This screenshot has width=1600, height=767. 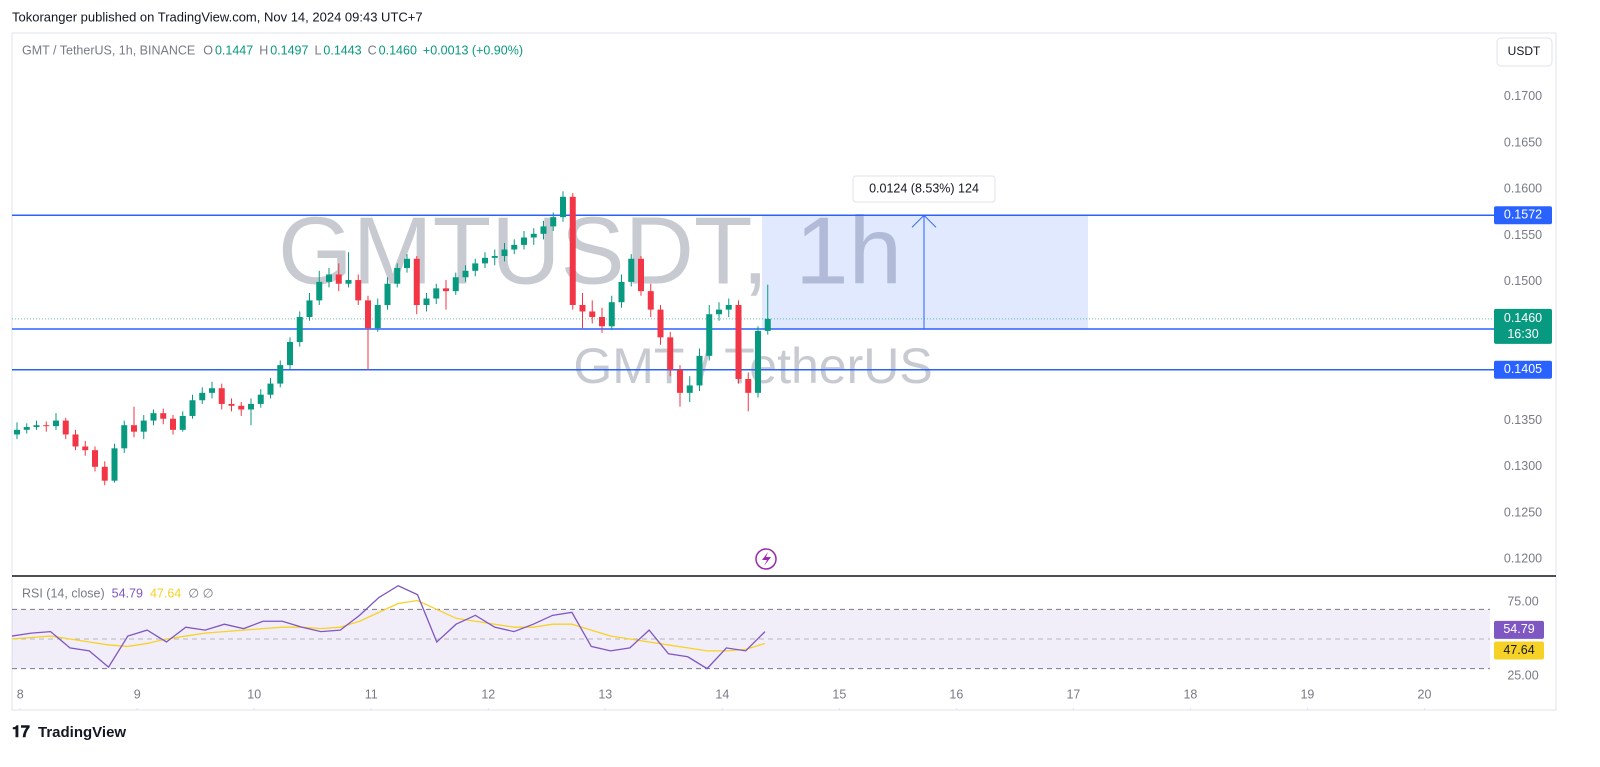 What do you see at coordinates (137, 694) in the screenshot?
I see `x-tick-label: 9` at bounding box center [137, 694].